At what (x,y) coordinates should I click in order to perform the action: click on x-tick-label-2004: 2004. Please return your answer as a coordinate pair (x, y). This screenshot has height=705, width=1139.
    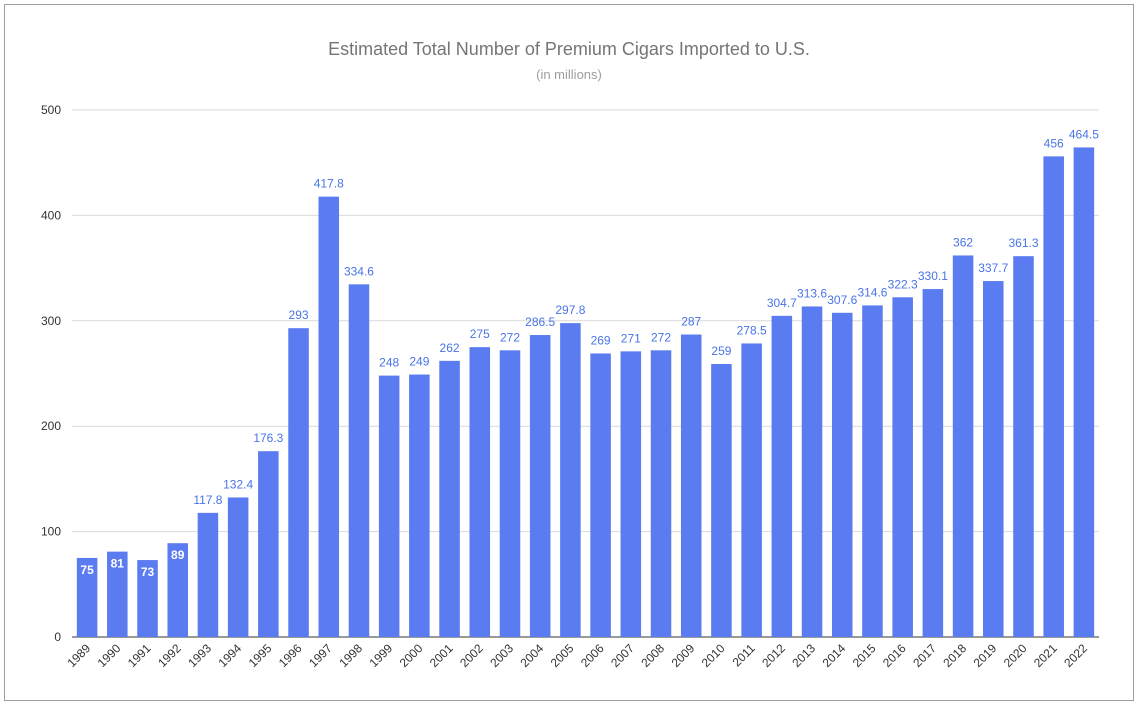
    Looking at the image, I should click on (532, 655).